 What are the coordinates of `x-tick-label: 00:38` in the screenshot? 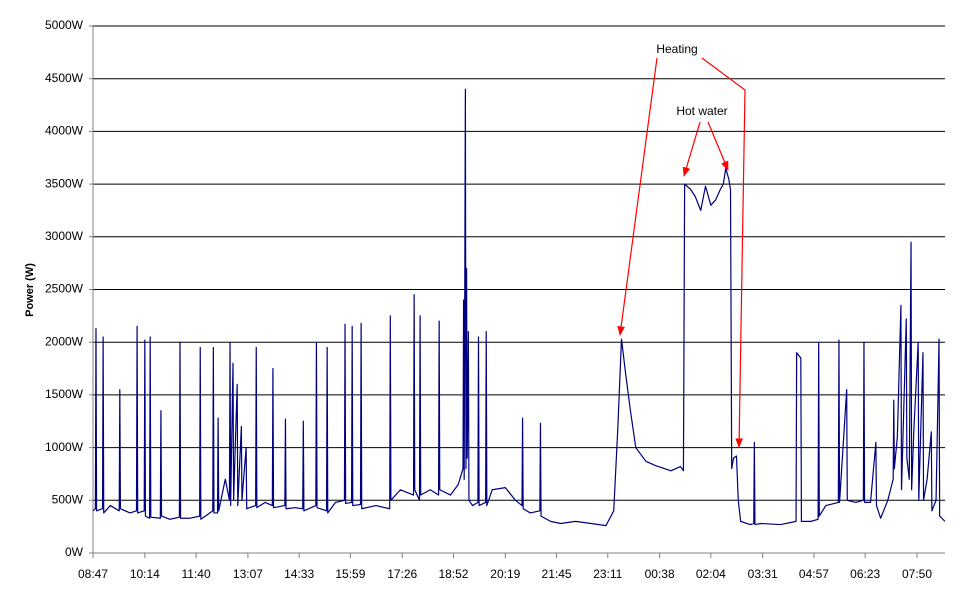 It's located at (660, 574).